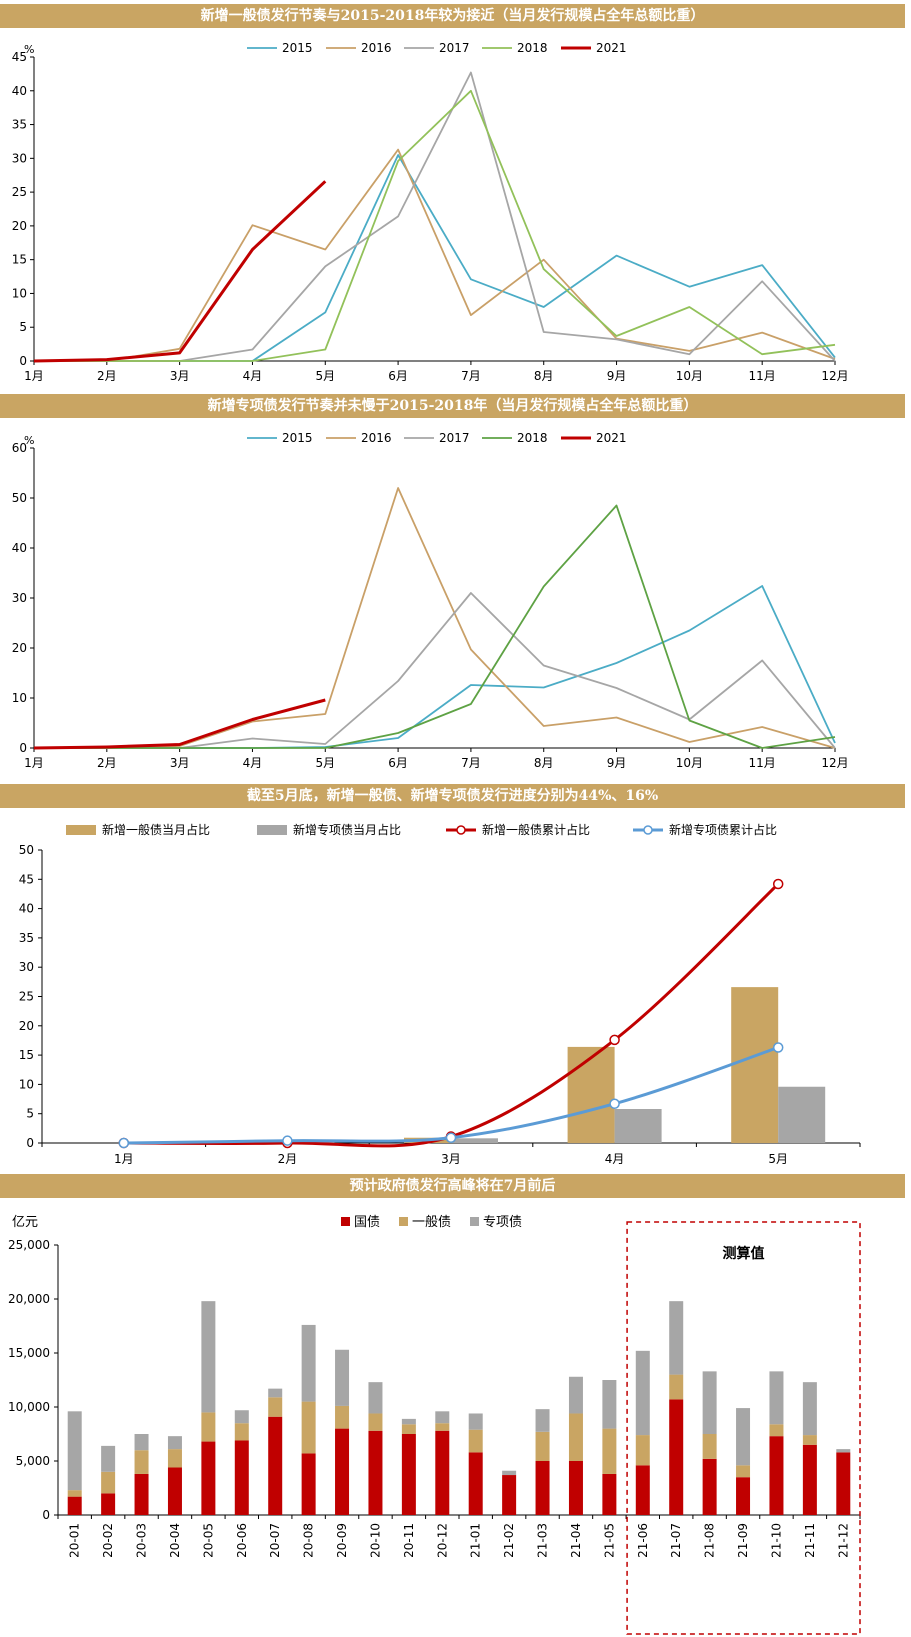 Image resolution: width=911 pixels, height=1637 pixels. I want to click on chart1-y-tick-label: 25, so click(19, 192).